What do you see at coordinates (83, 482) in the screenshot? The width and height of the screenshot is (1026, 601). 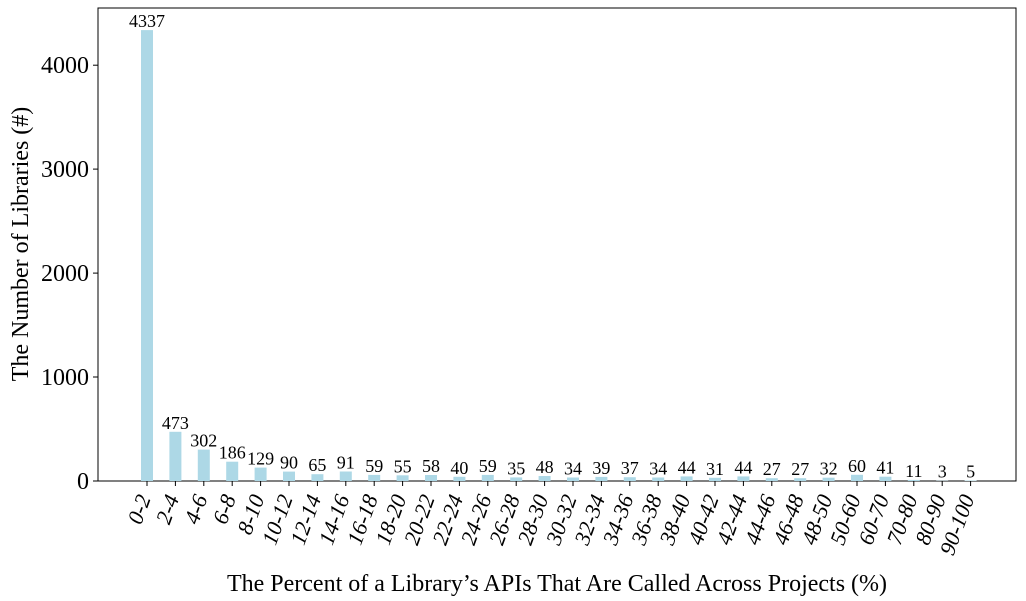 I see `y-tick-label: 0` at bounding box center [83, 482].